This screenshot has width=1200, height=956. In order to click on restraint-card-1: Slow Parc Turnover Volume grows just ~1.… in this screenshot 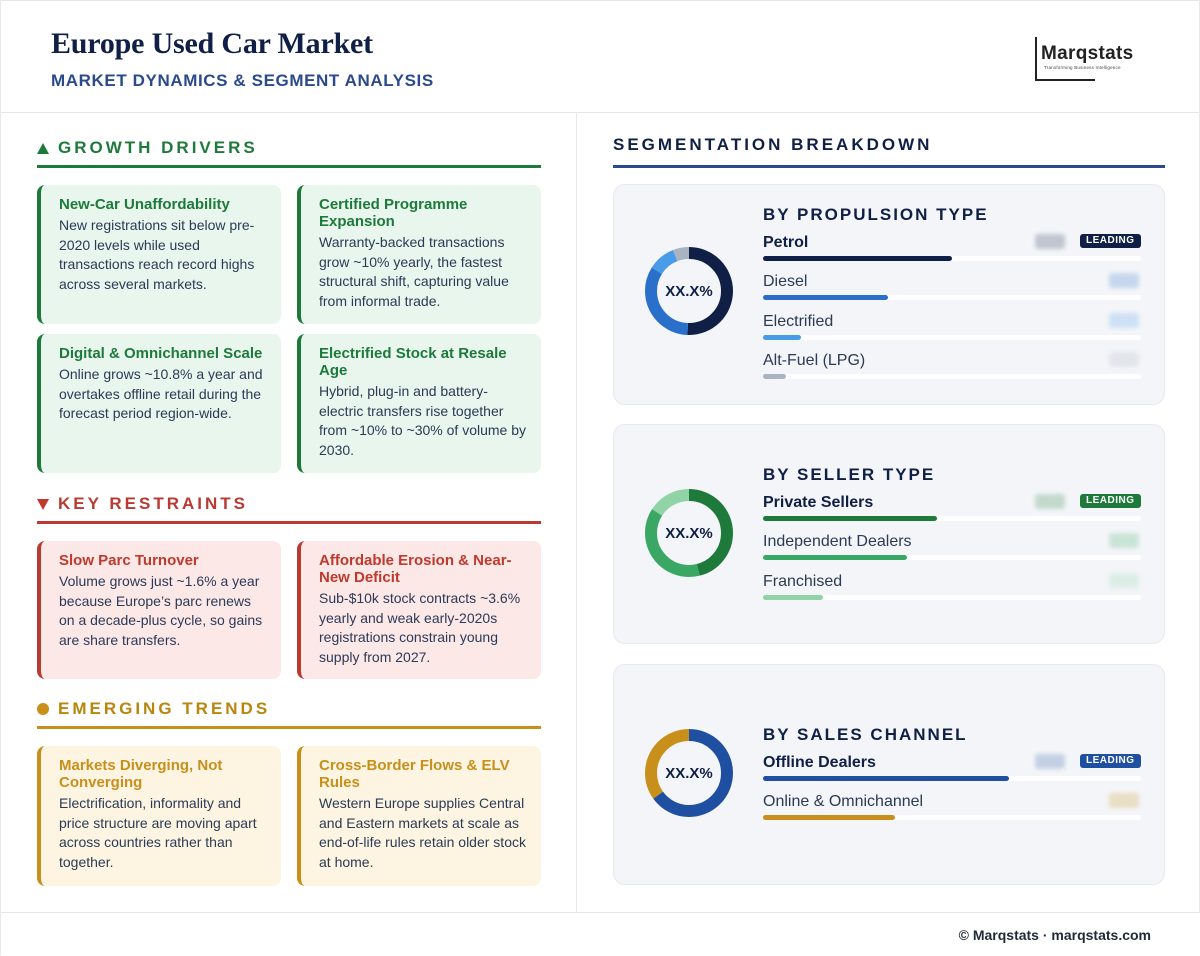, I will do `click(159, 610)`.